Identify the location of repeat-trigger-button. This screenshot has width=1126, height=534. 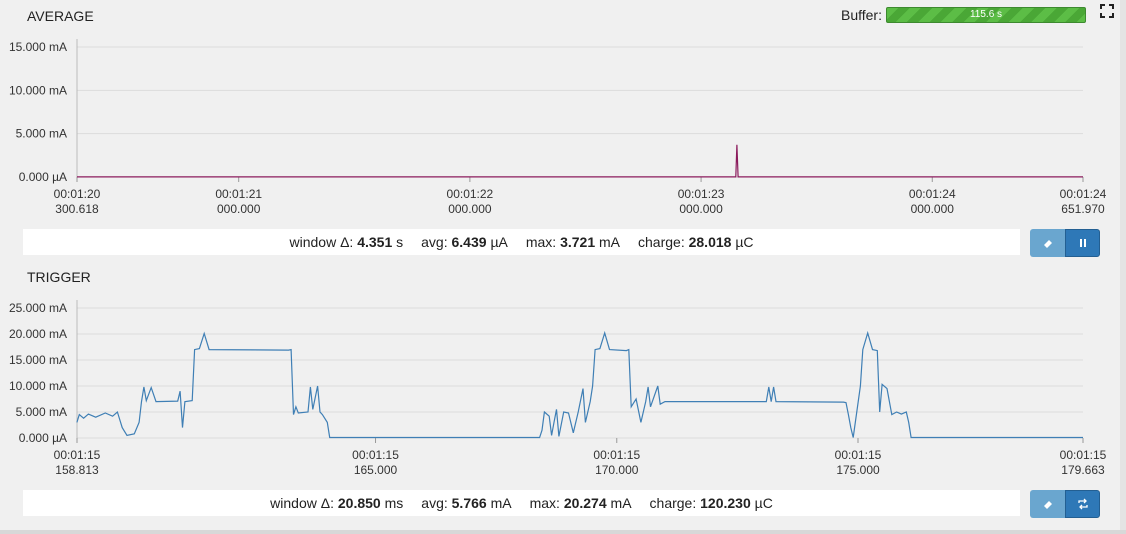
(1082, 504).